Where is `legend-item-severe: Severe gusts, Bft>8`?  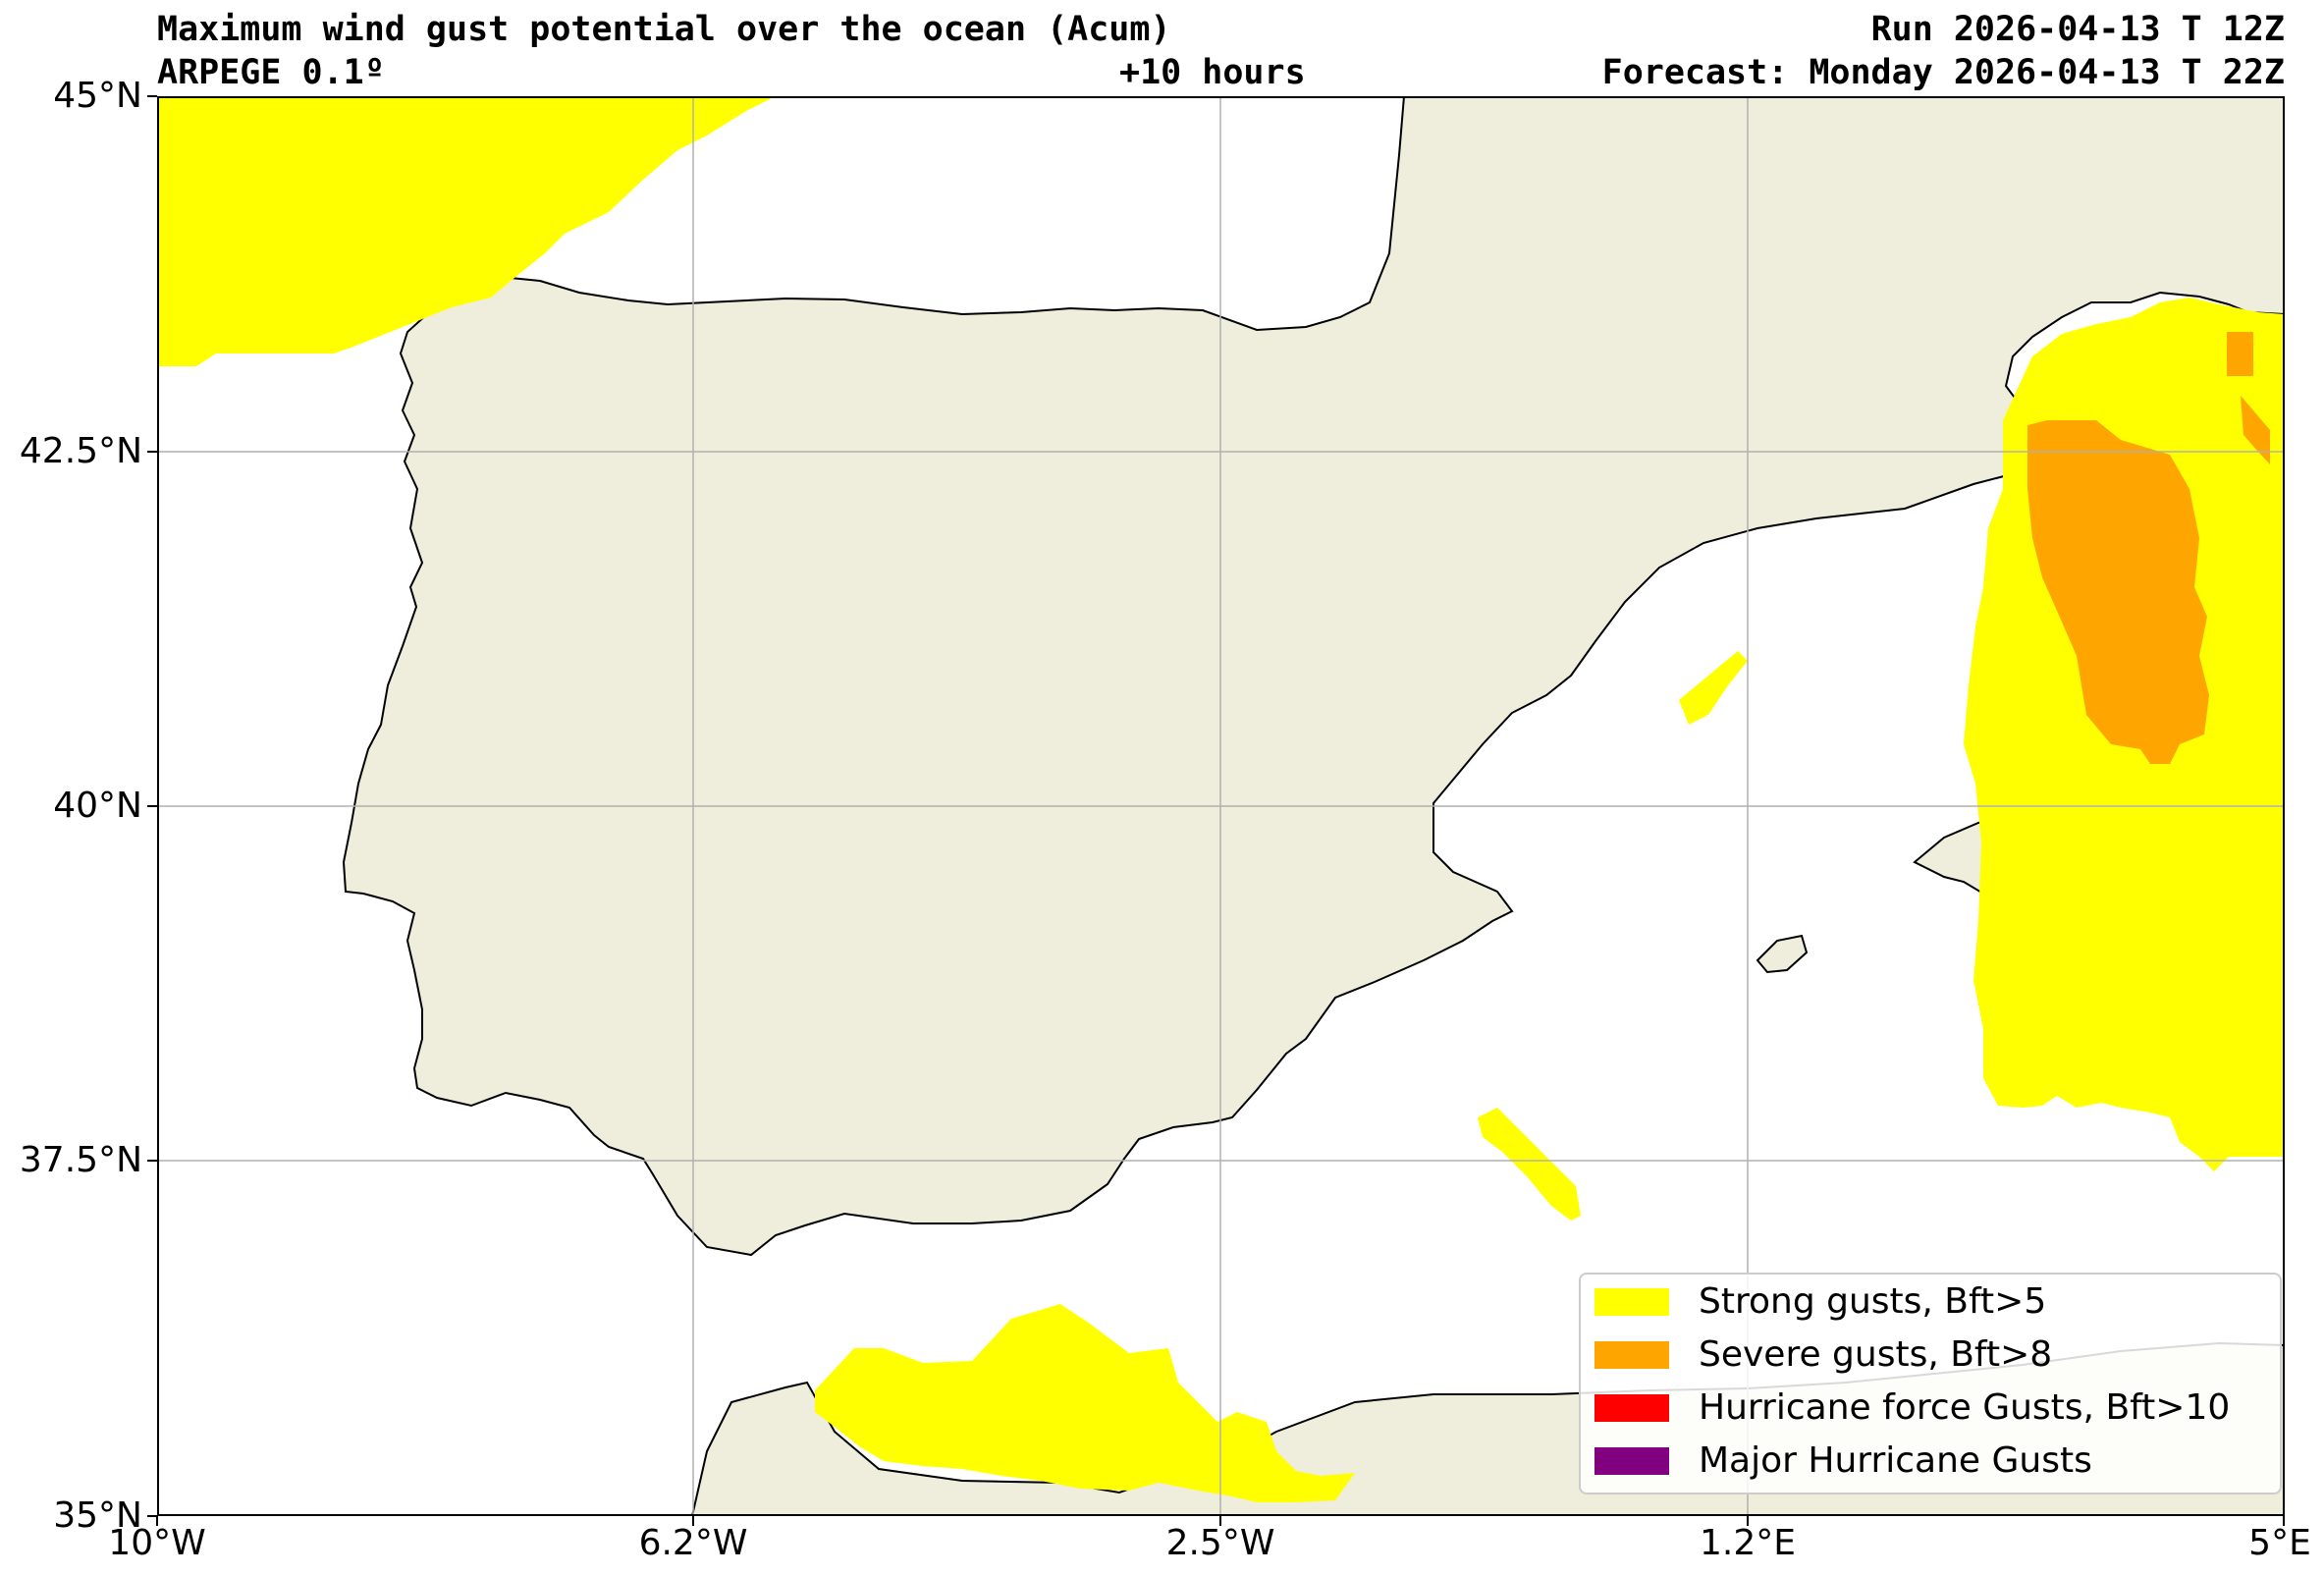
legend-item-severe: Severe gusts, Bft>8 is located at coordinates (1823, 1355).